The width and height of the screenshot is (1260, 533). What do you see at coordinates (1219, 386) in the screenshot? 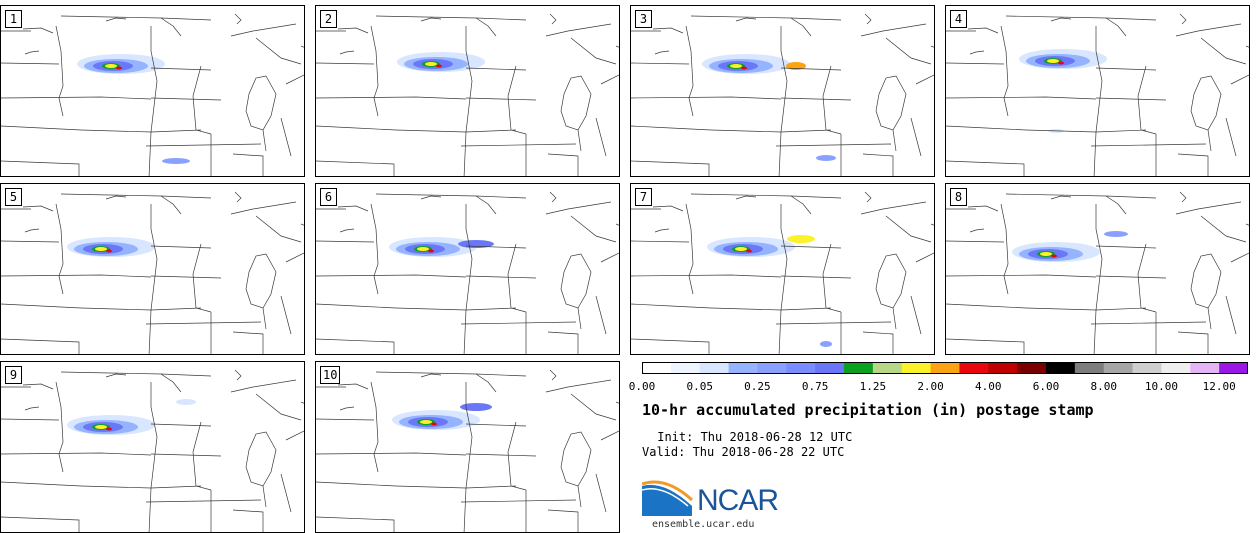
I see `colorbar-label: 12.00` at bounding box center [1219, 386].